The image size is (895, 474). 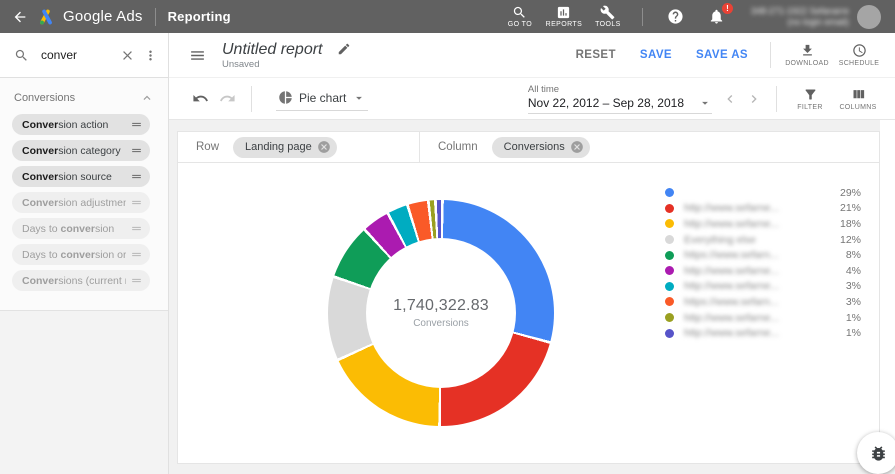 I want to click on donut-chart, so click(x=441, y=313).